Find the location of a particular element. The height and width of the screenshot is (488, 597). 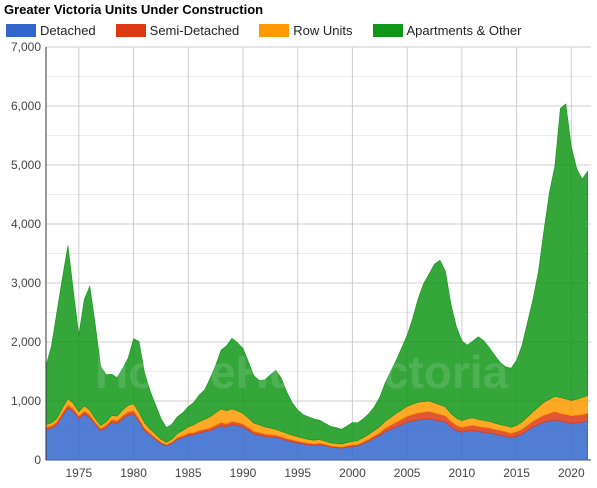

legend-item-detached: Detached is located at coordinates (51, 30).